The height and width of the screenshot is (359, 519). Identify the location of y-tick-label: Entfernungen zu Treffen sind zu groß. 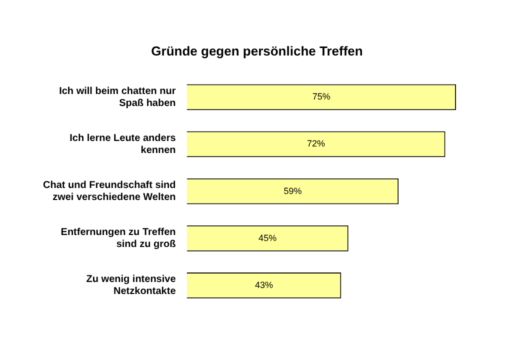
(118, 238).